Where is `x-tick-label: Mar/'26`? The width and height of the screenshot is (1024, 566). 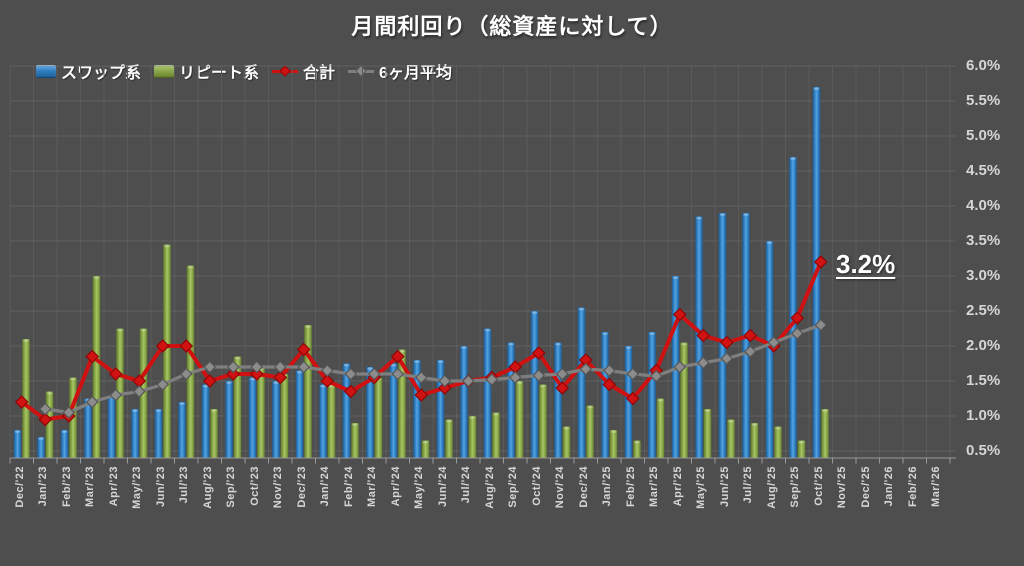
x-tick-label: Mar/'26 is located at coordinates (936, 486).